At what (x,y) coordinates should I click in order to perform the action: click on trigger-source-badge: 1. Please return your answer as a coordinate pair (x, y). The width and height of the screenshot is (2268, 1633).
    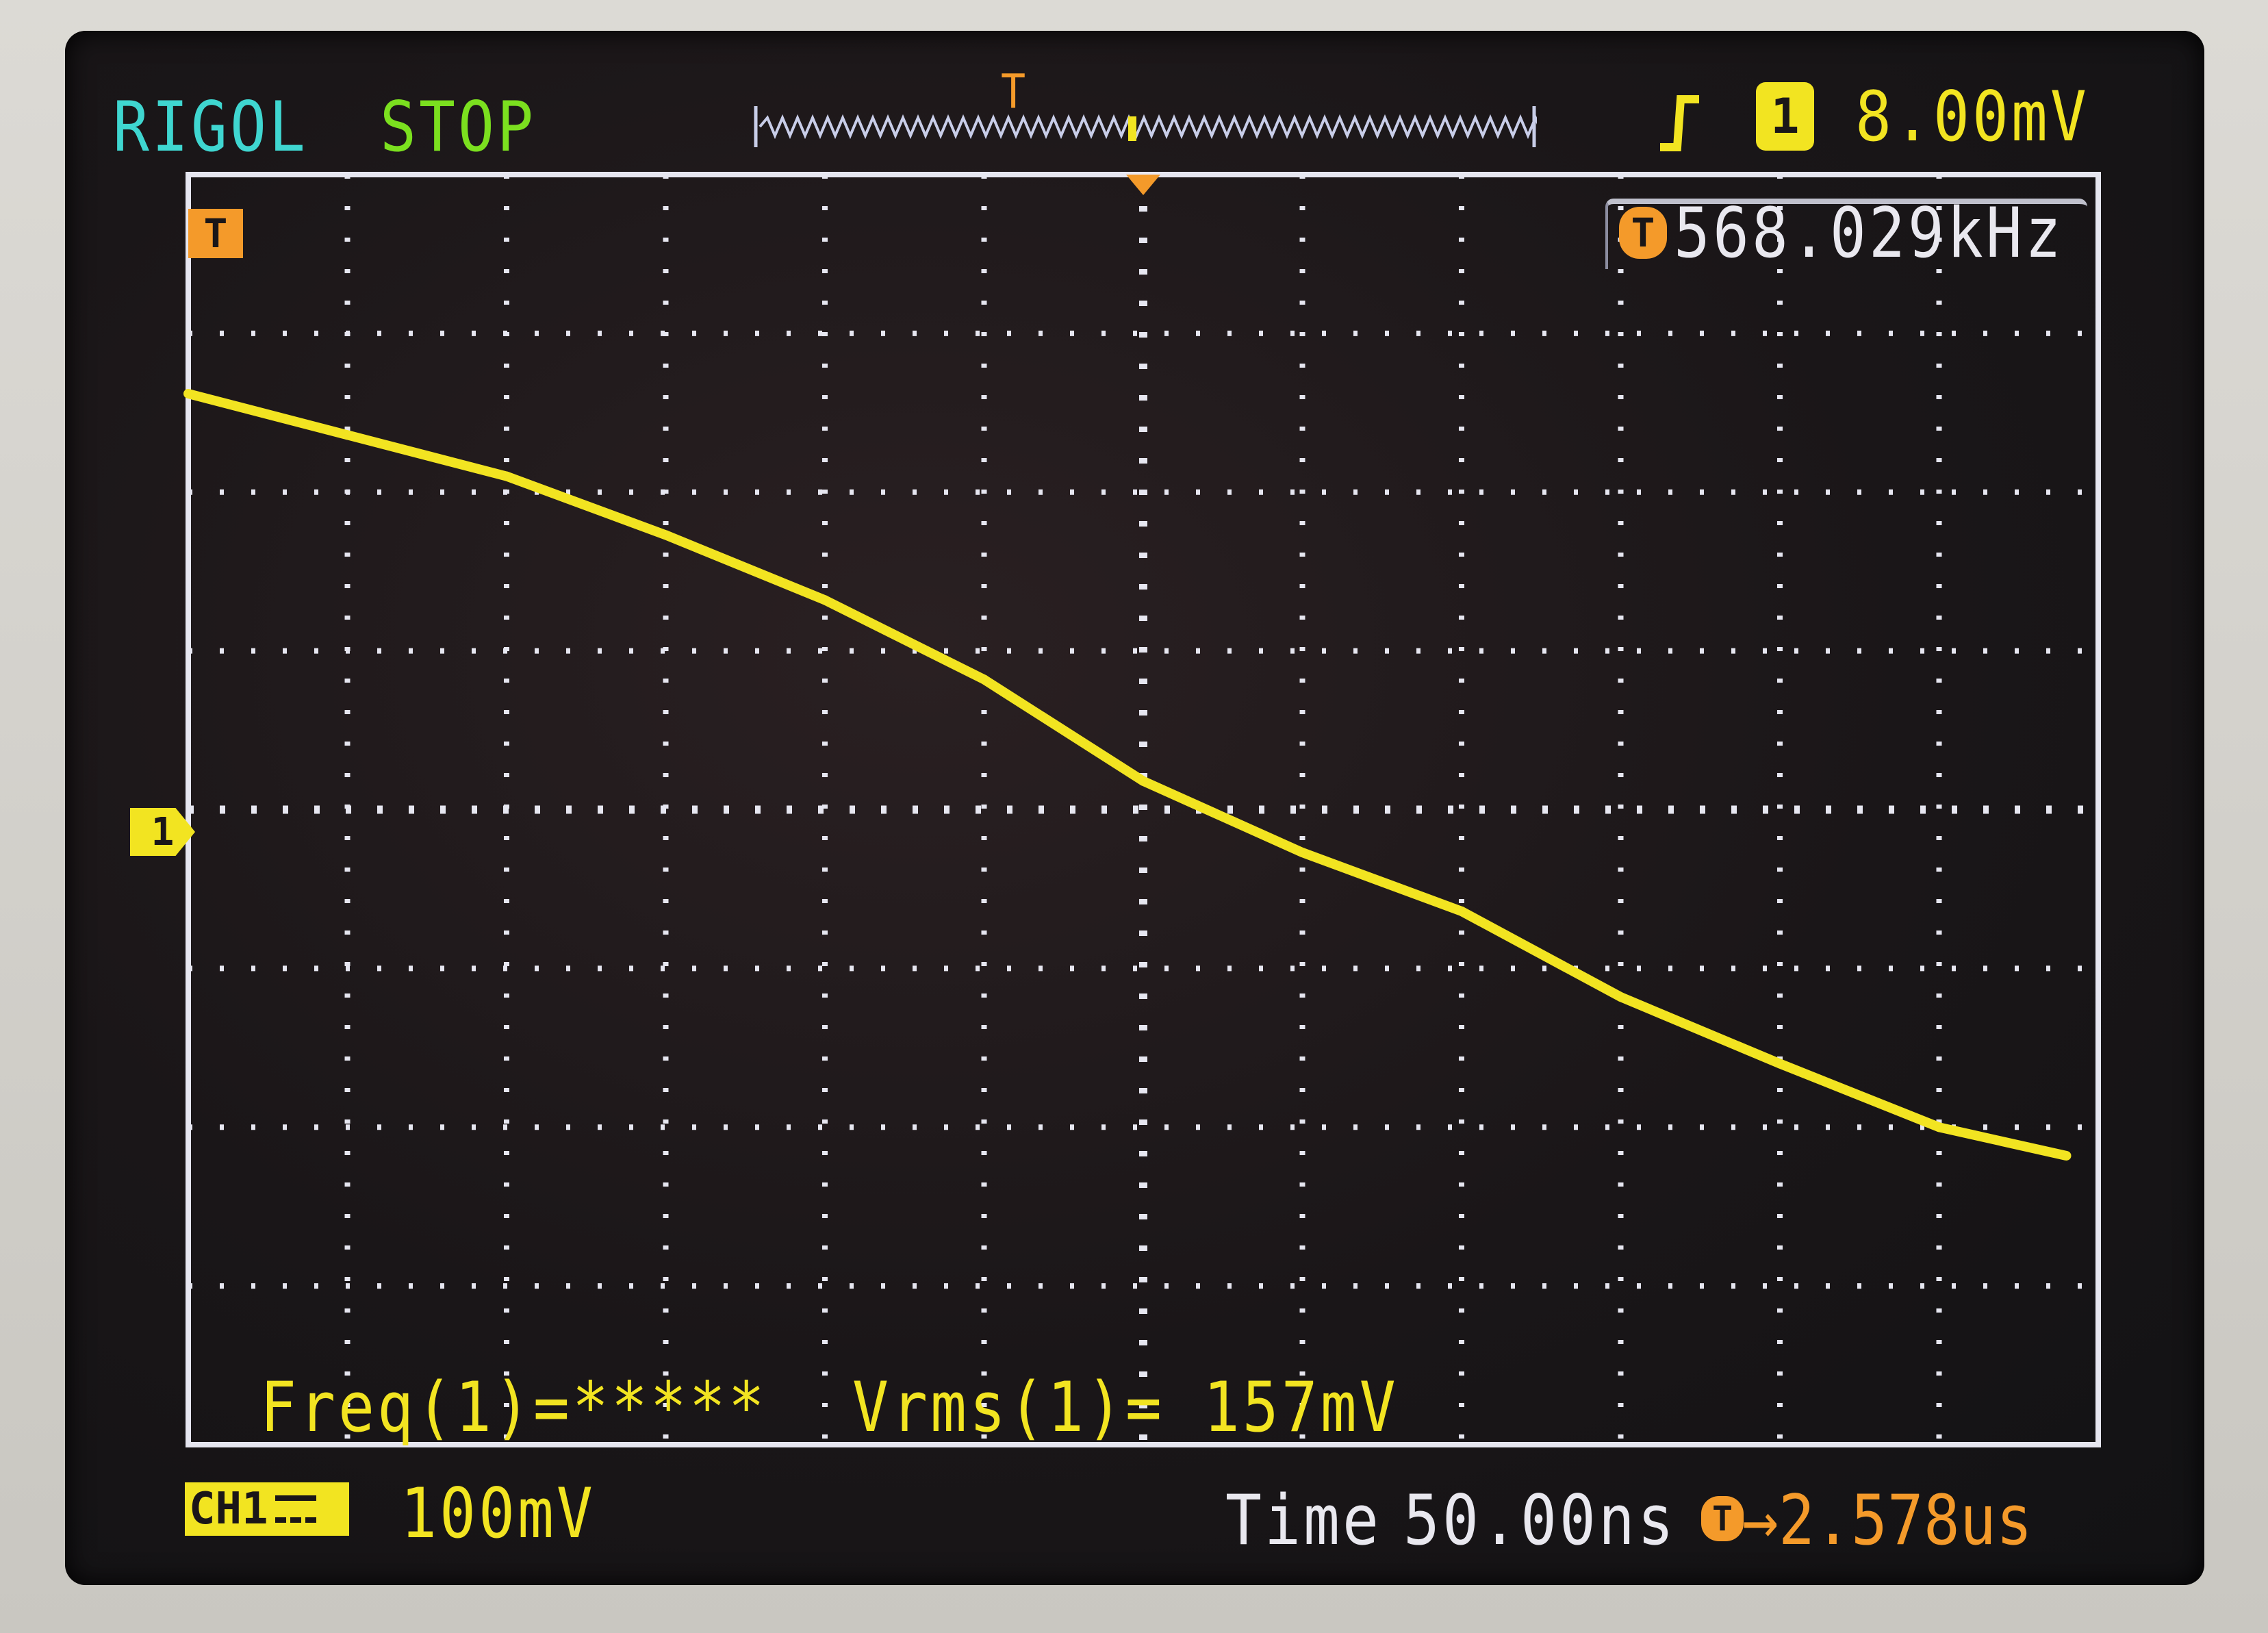
    Looking at the image, I should click on (1785, 117).